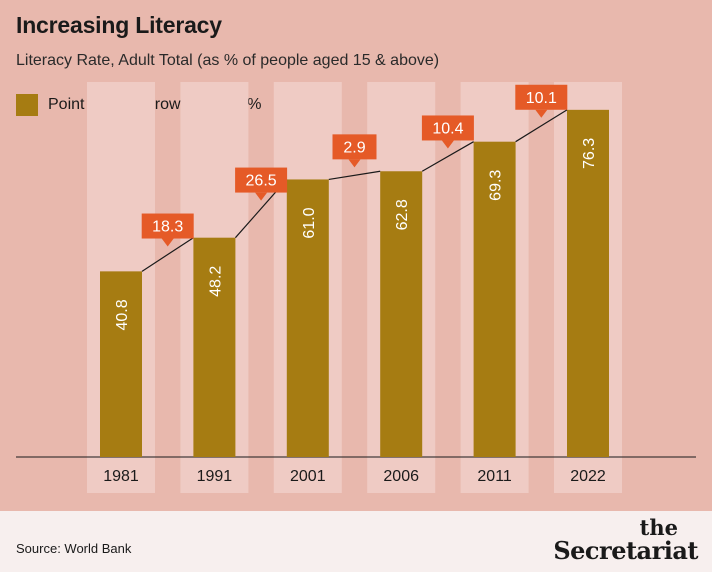  I want to click on growth-rate-label: 2.9, so click(354, 147).